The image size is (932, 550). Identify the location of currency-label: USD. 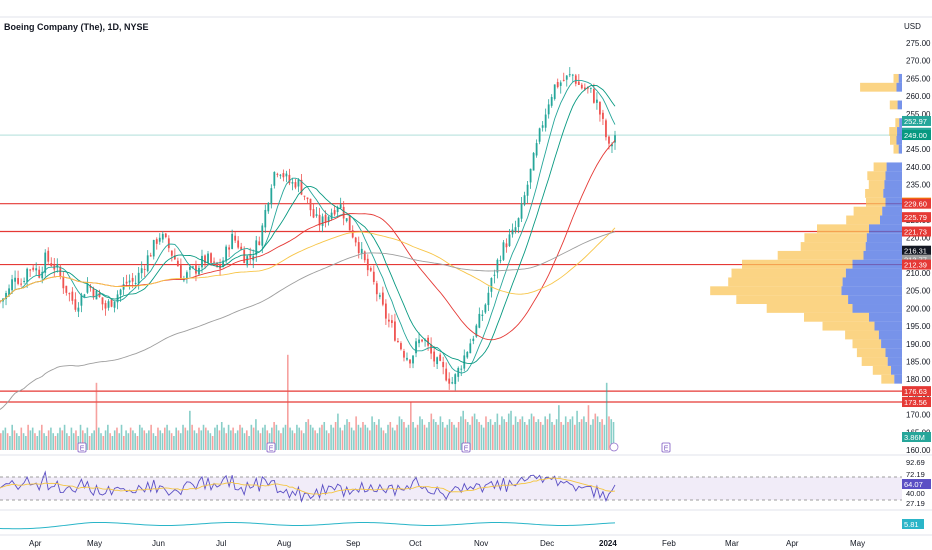
(912, 26).